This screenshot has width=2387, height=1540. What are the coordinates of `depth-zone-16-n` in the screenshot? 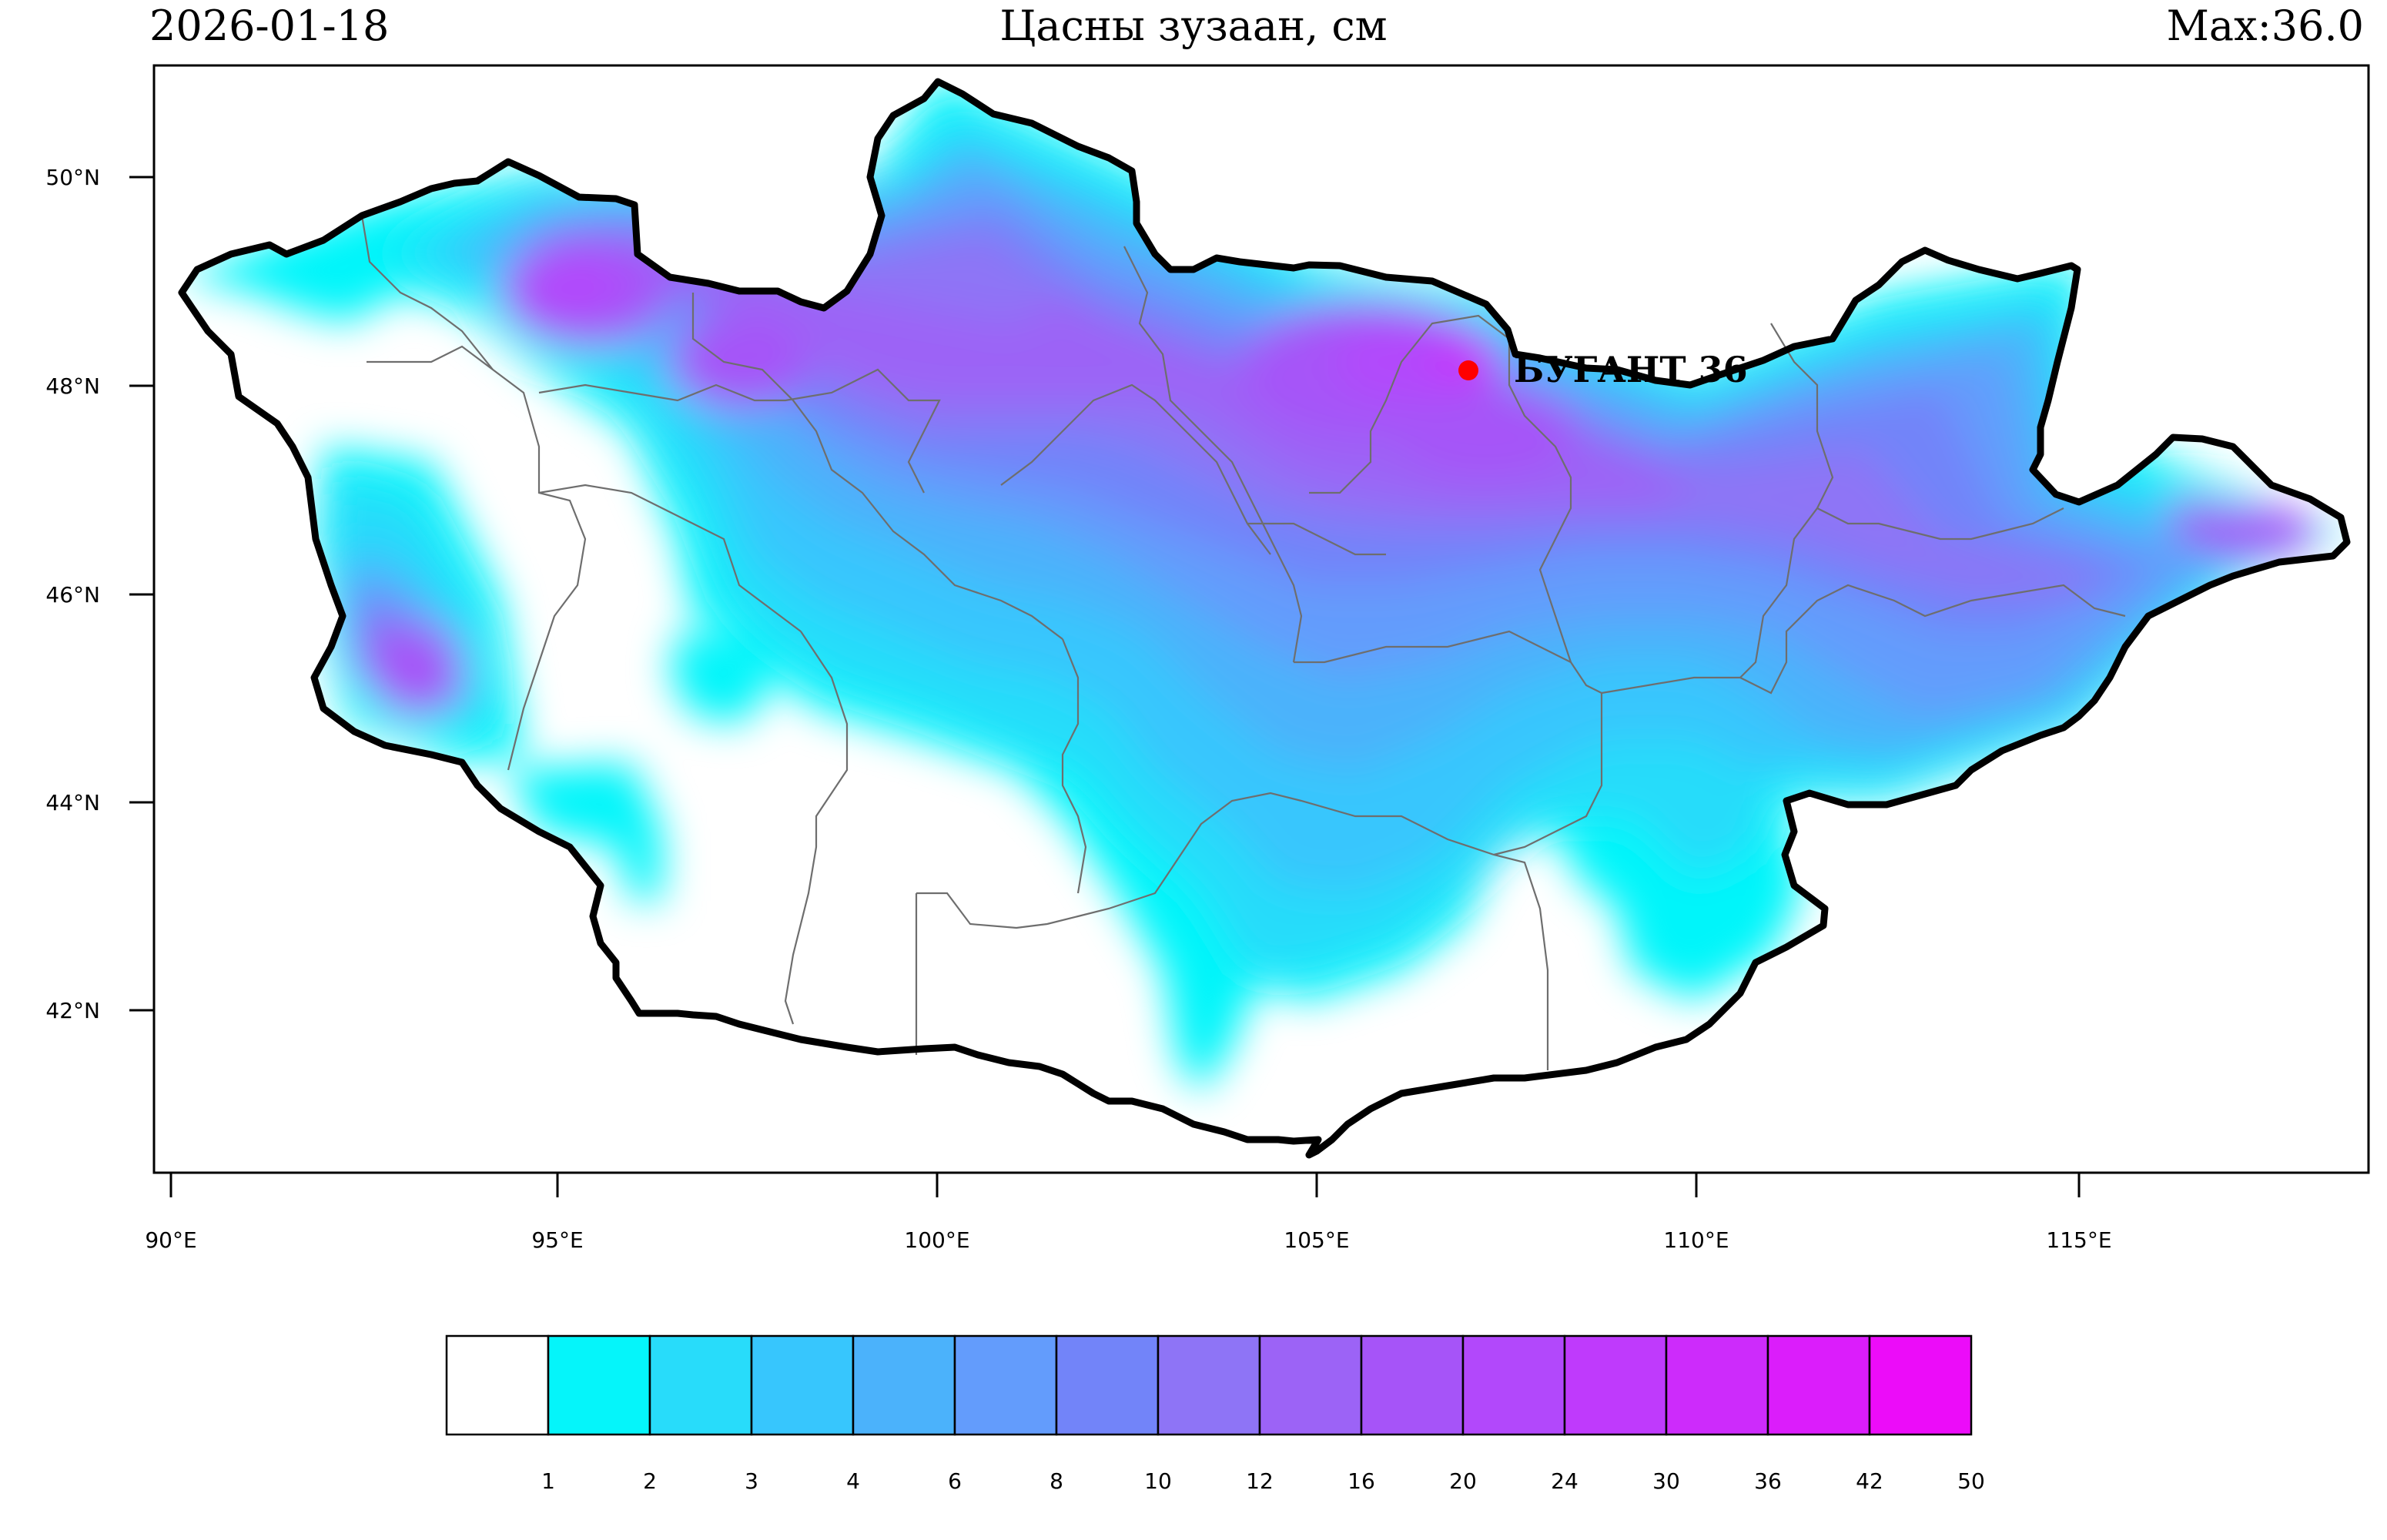 It's located at (739, 362).